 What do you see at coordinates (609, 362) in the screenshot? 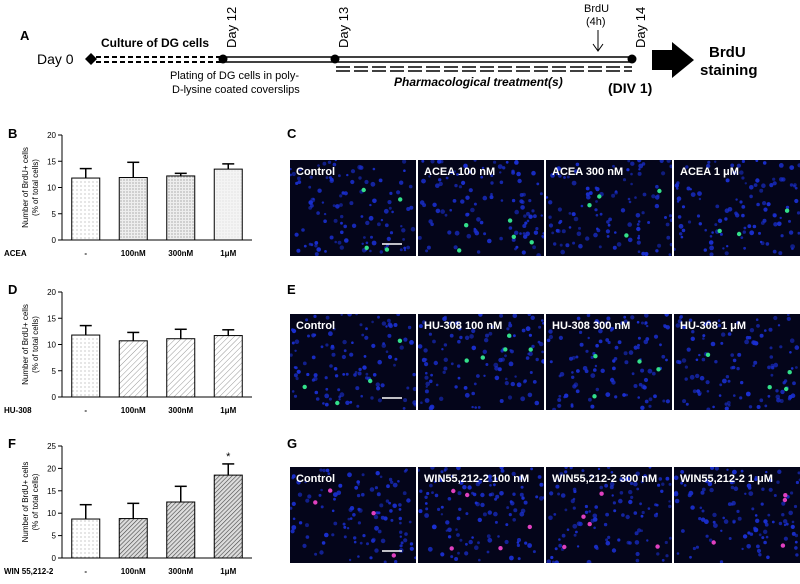
I see `micrograph-tile: HU-308 300 nM` at bounding box center [609, 362].